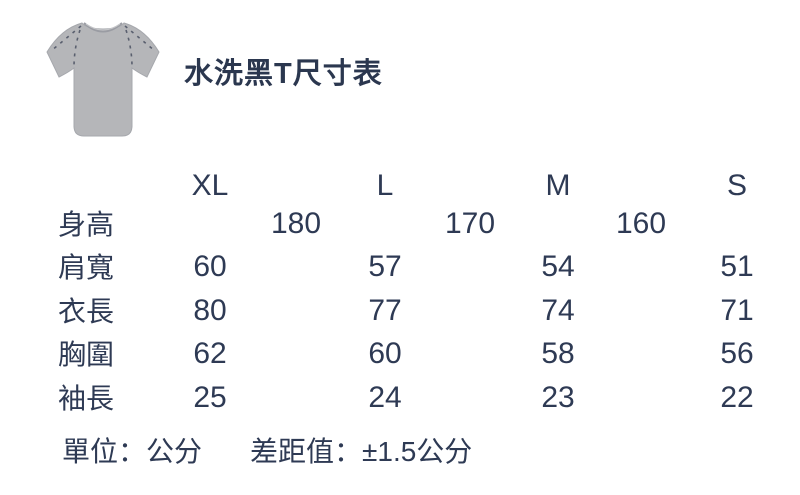 The image size is (800, 495). What do you see at coordinates (558, 266) in the screenshot?
I see `table-cell: 54` at bounding box center [558, 266].